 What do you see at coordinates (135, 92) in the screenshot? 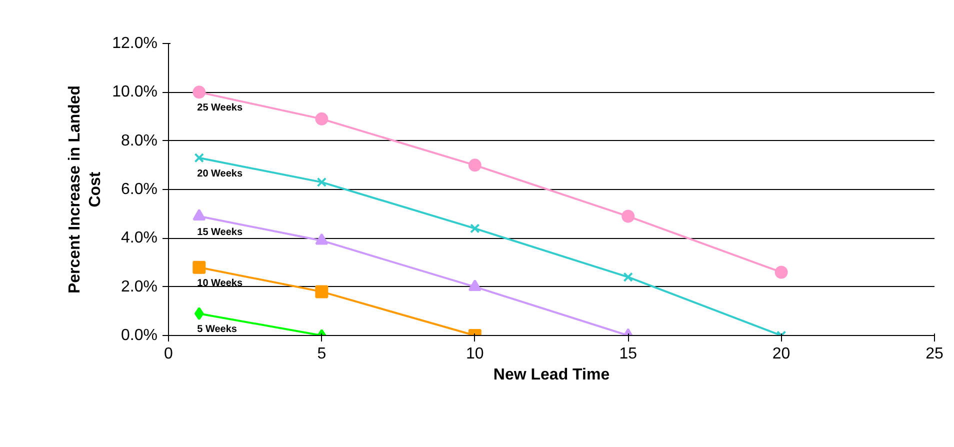
I see `y-tick-label: 10.0%` at bounding box center [135, 92].